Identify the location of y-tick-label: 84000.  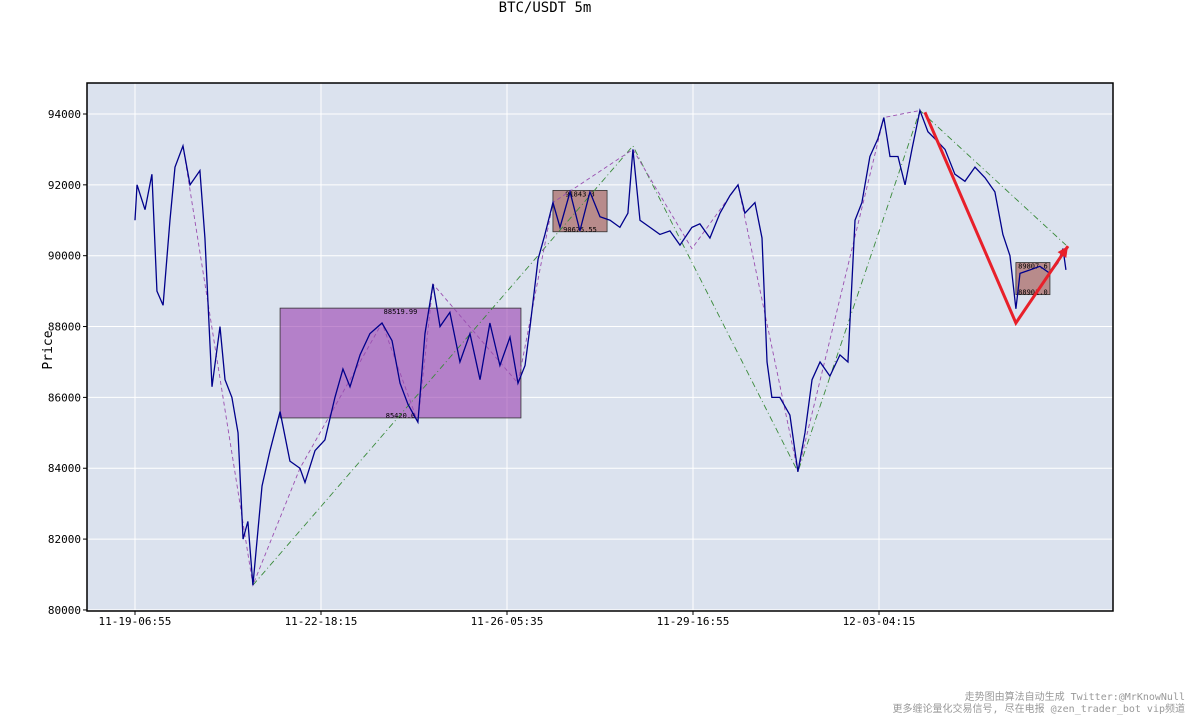
(64, 468).